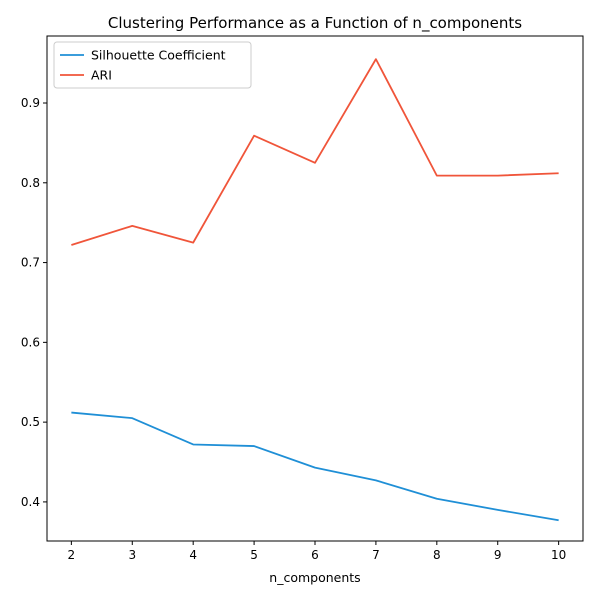  I want to click on x-tick-label: 6, so click(315, 555).